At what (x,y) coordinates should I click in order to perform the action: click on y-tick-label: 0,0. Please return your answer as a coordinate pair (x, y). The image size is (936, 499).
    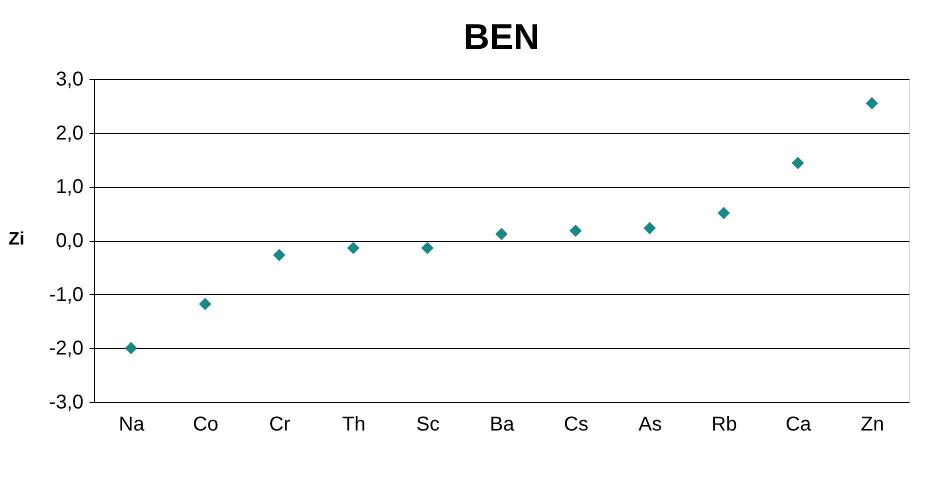
    Looking at the image, I should click on (70, 241).